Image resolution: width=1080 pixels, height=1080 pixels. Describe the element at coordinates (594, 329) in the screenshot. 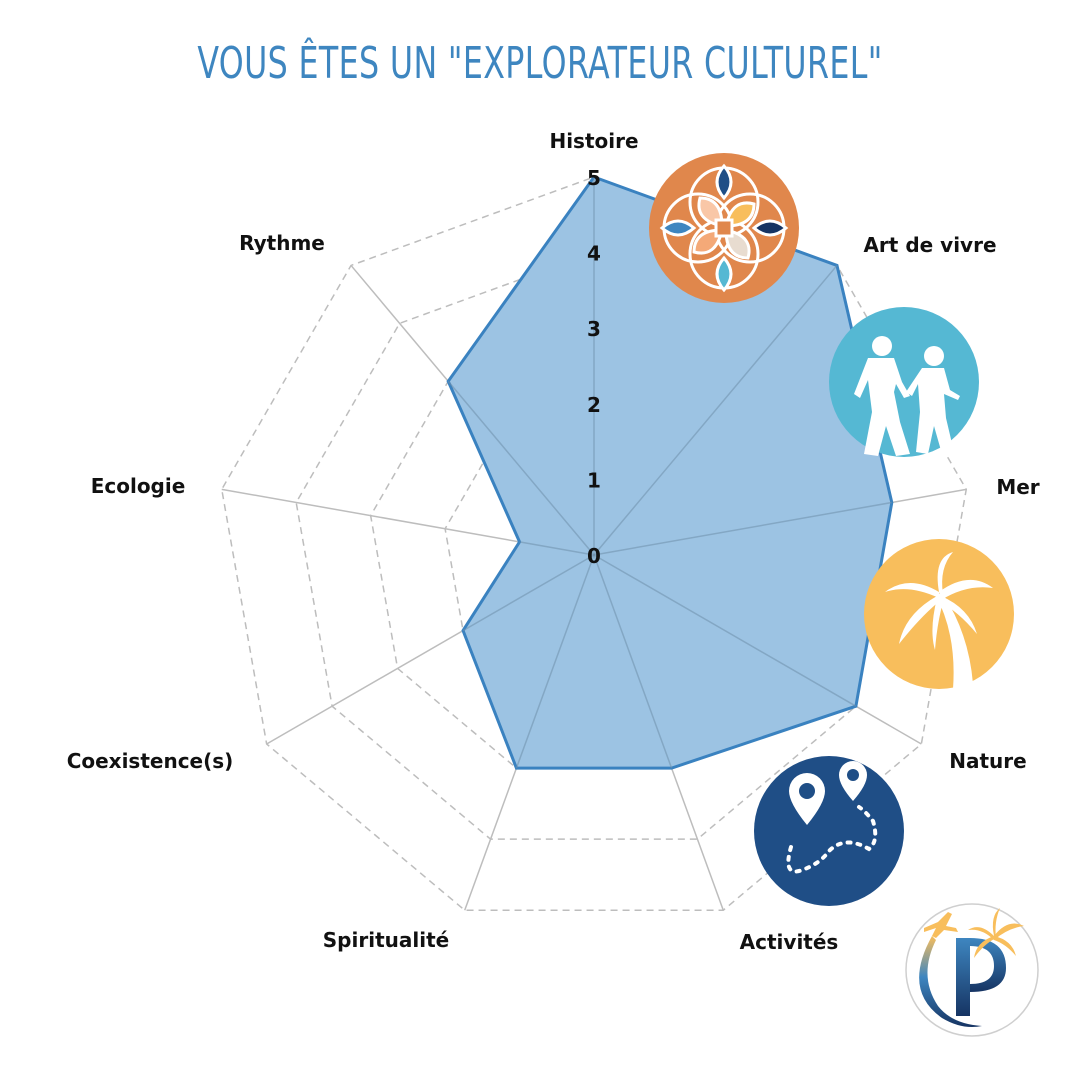

I see `tick-label: 3` at that location.